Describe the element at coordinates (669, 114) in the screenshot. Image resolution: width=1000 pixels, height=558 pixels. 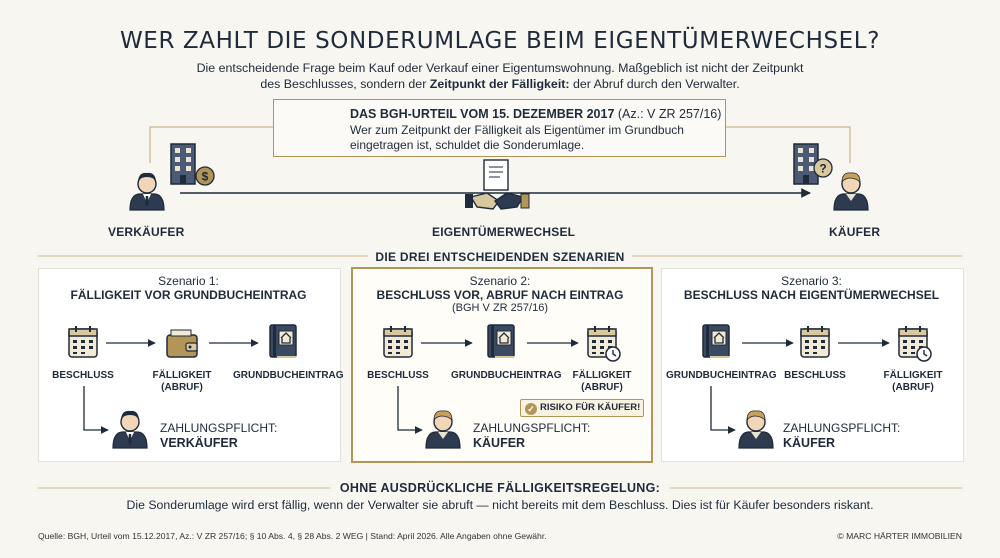
I see `ruling-reference: (Az.: V ZR 257/16)` at that location.